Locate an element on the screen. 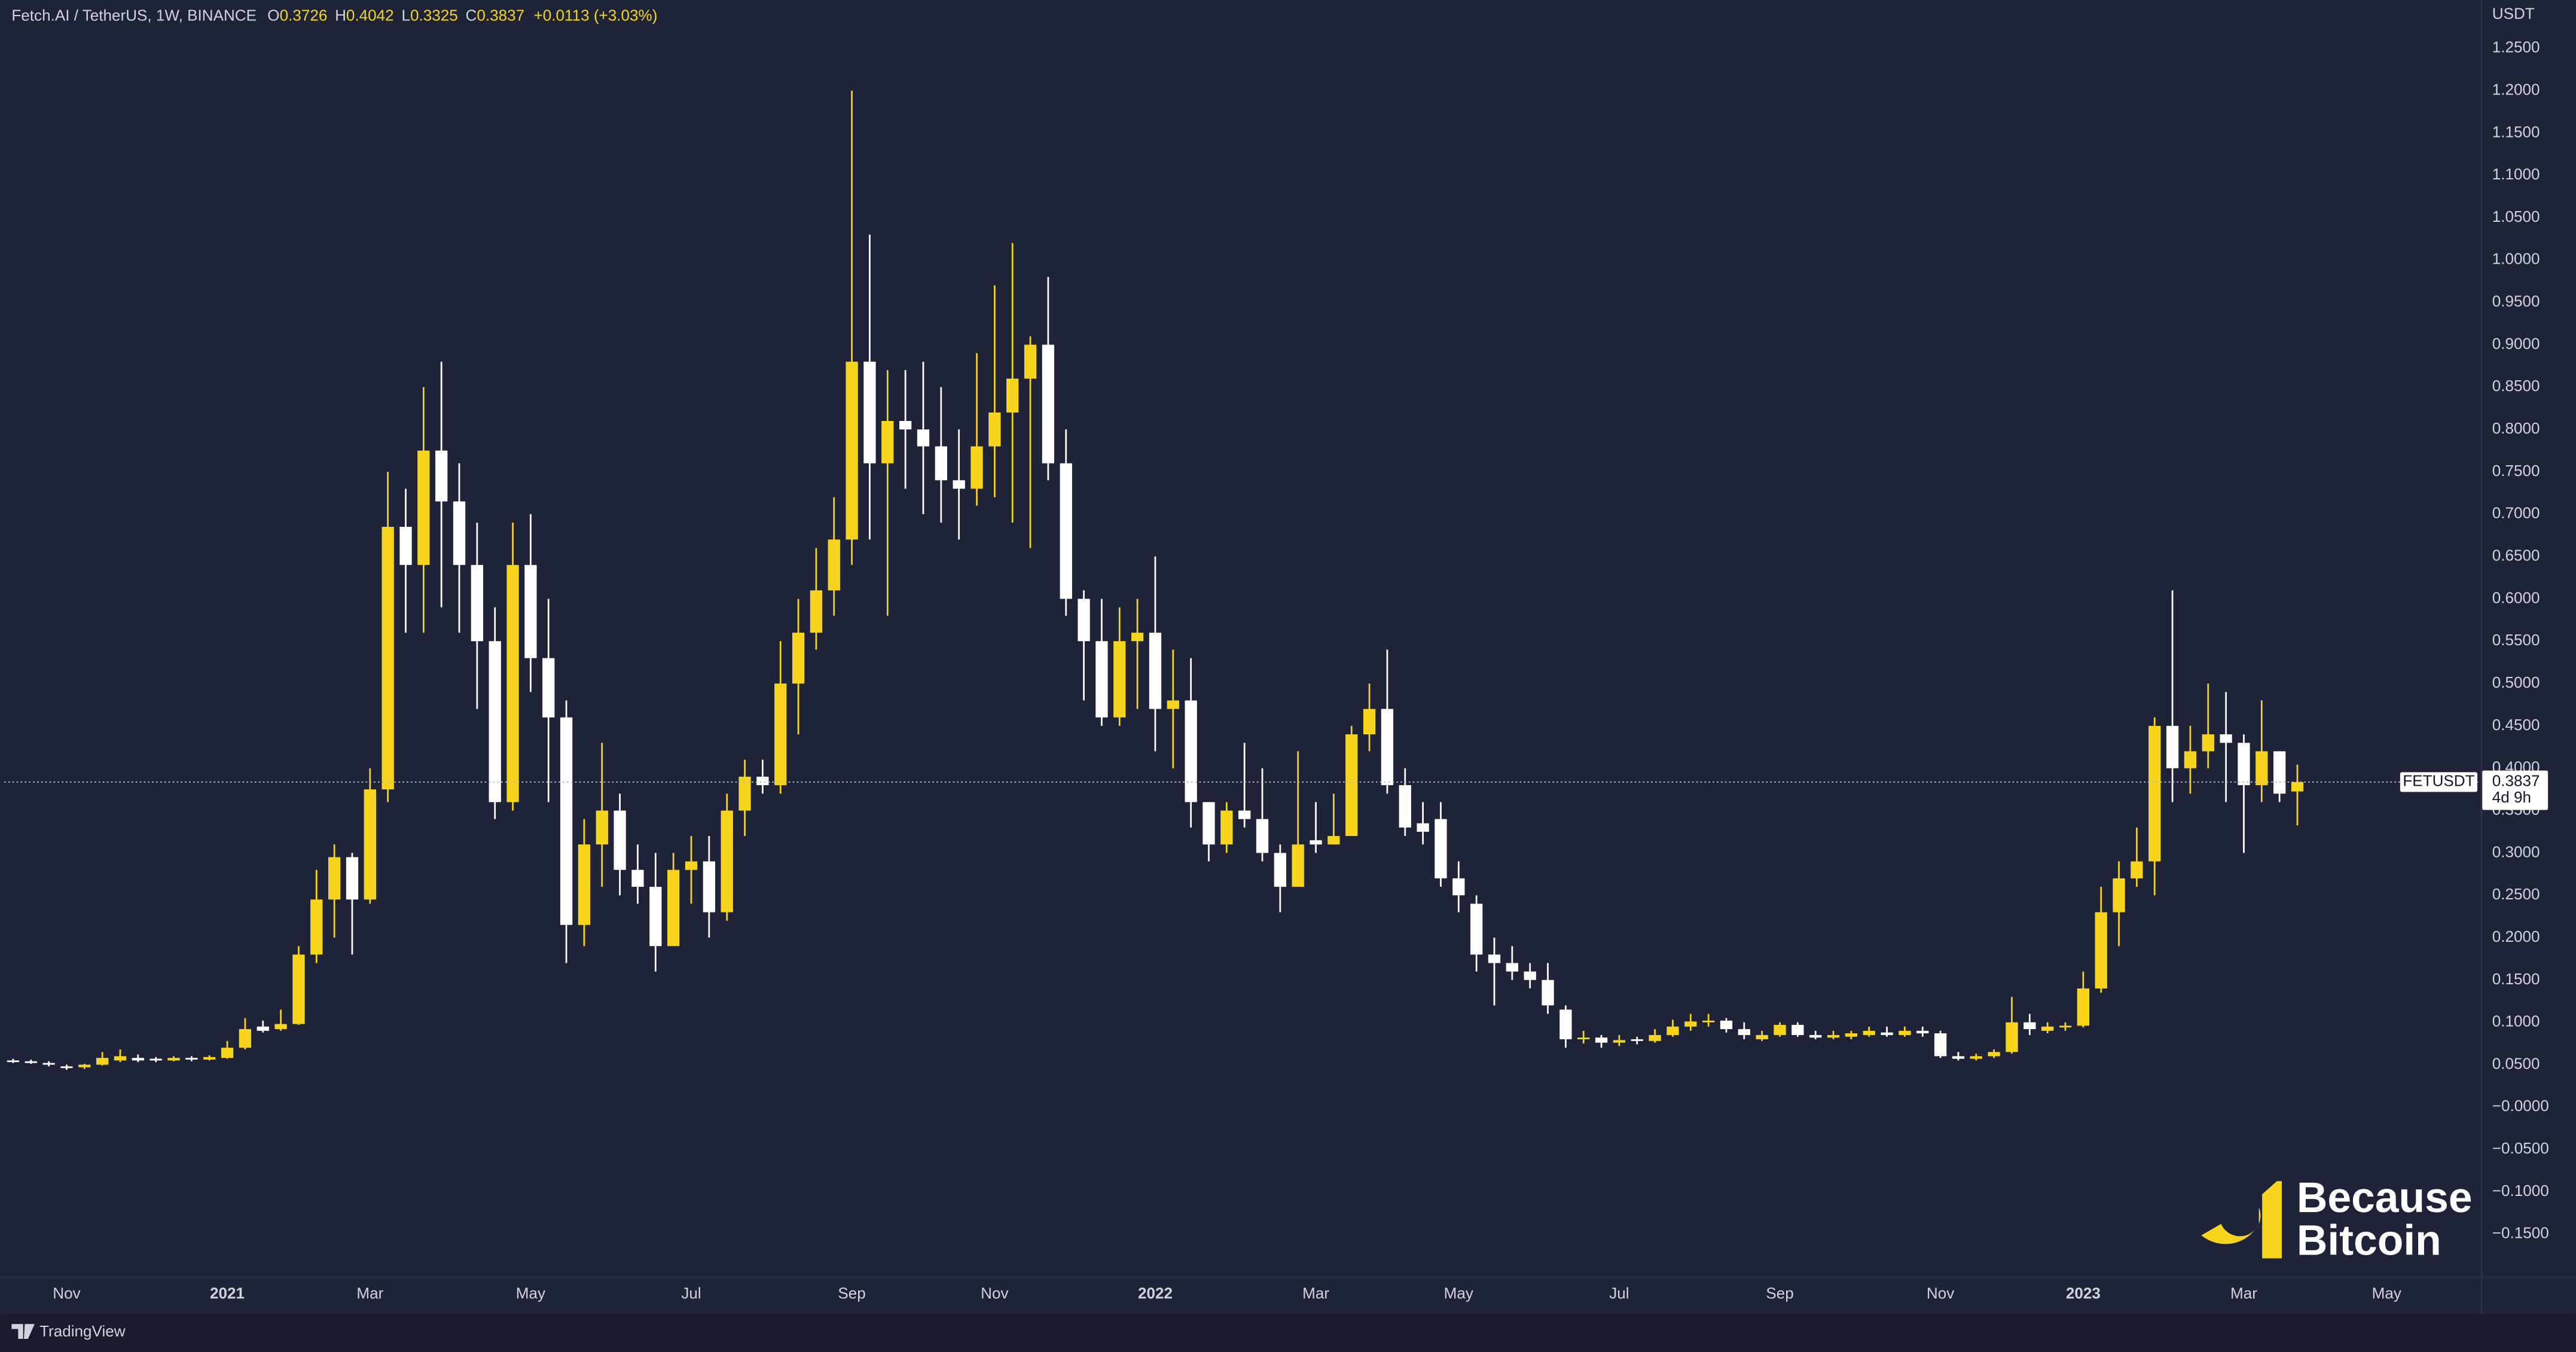  y-tick-label: 0.8000 is located at coordinates (2516, 428).